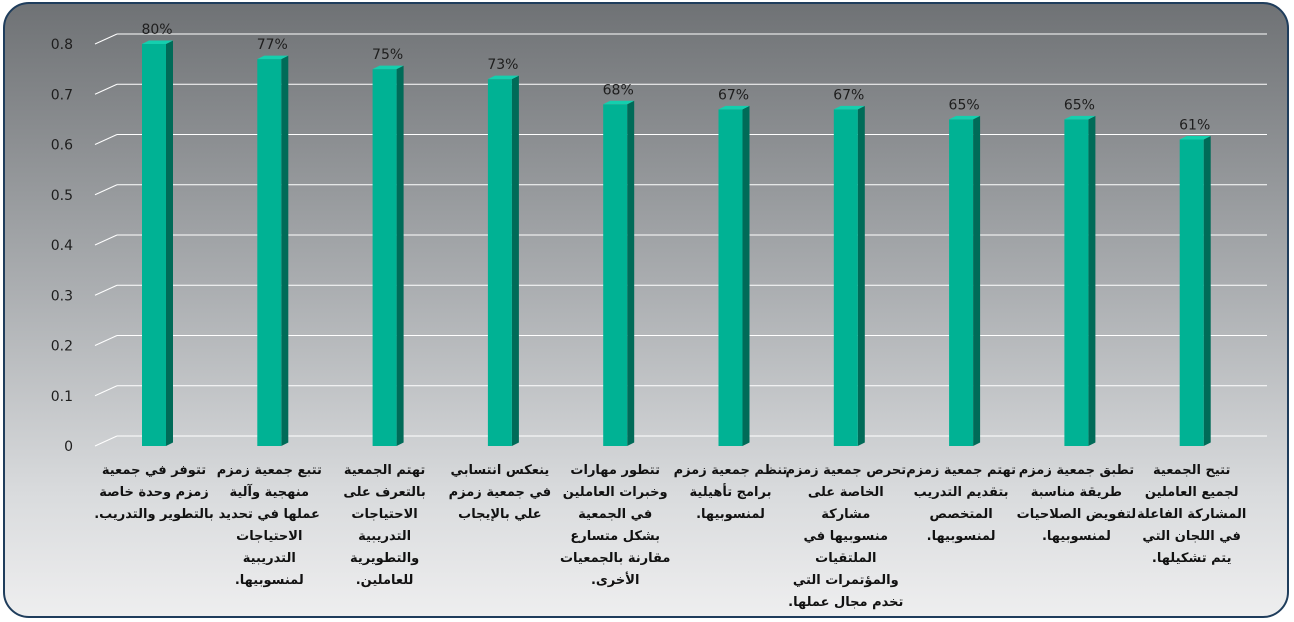 This screenshot has height=622, width=1294. I want to click on x-tick-label-line: التدريبية, so click(269, 558).